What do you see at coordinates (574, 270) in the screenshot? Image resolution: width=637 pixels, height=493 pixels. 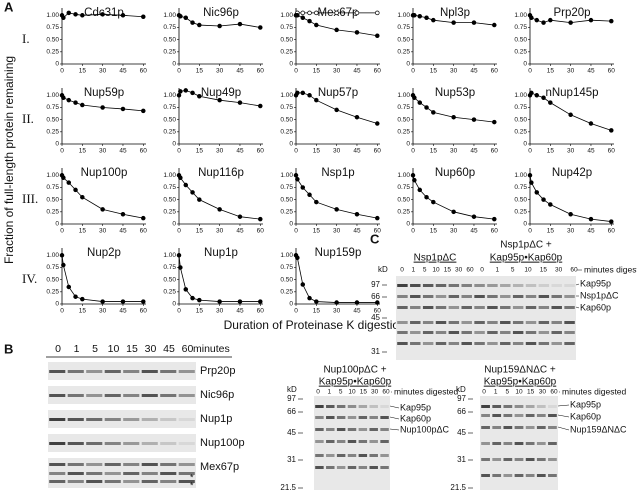 I see `lane-label: 60` at bounding box center [574, 270].